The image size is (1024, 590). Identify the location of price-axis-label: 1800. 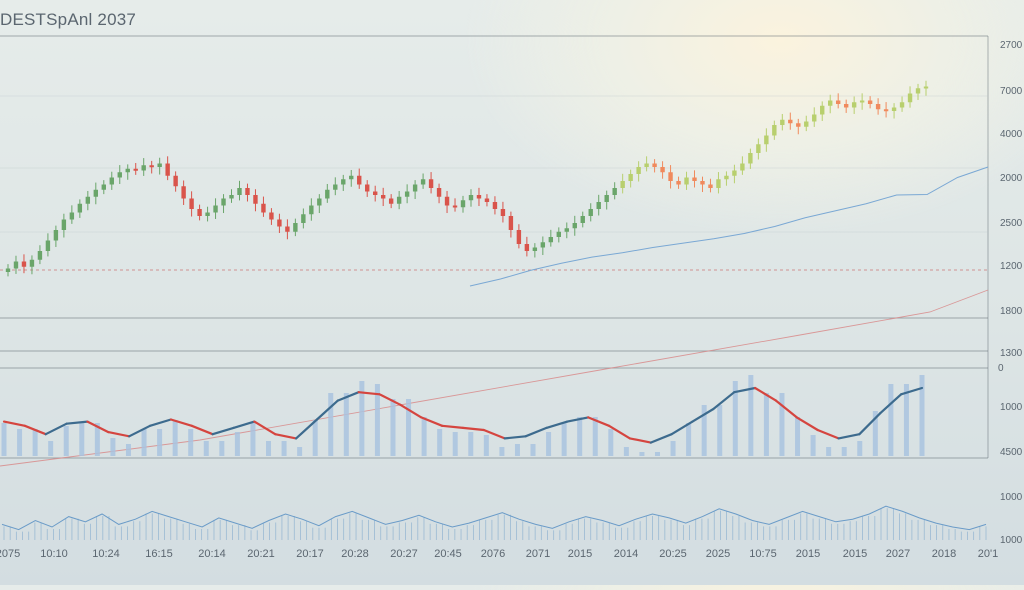
(1011, 311).